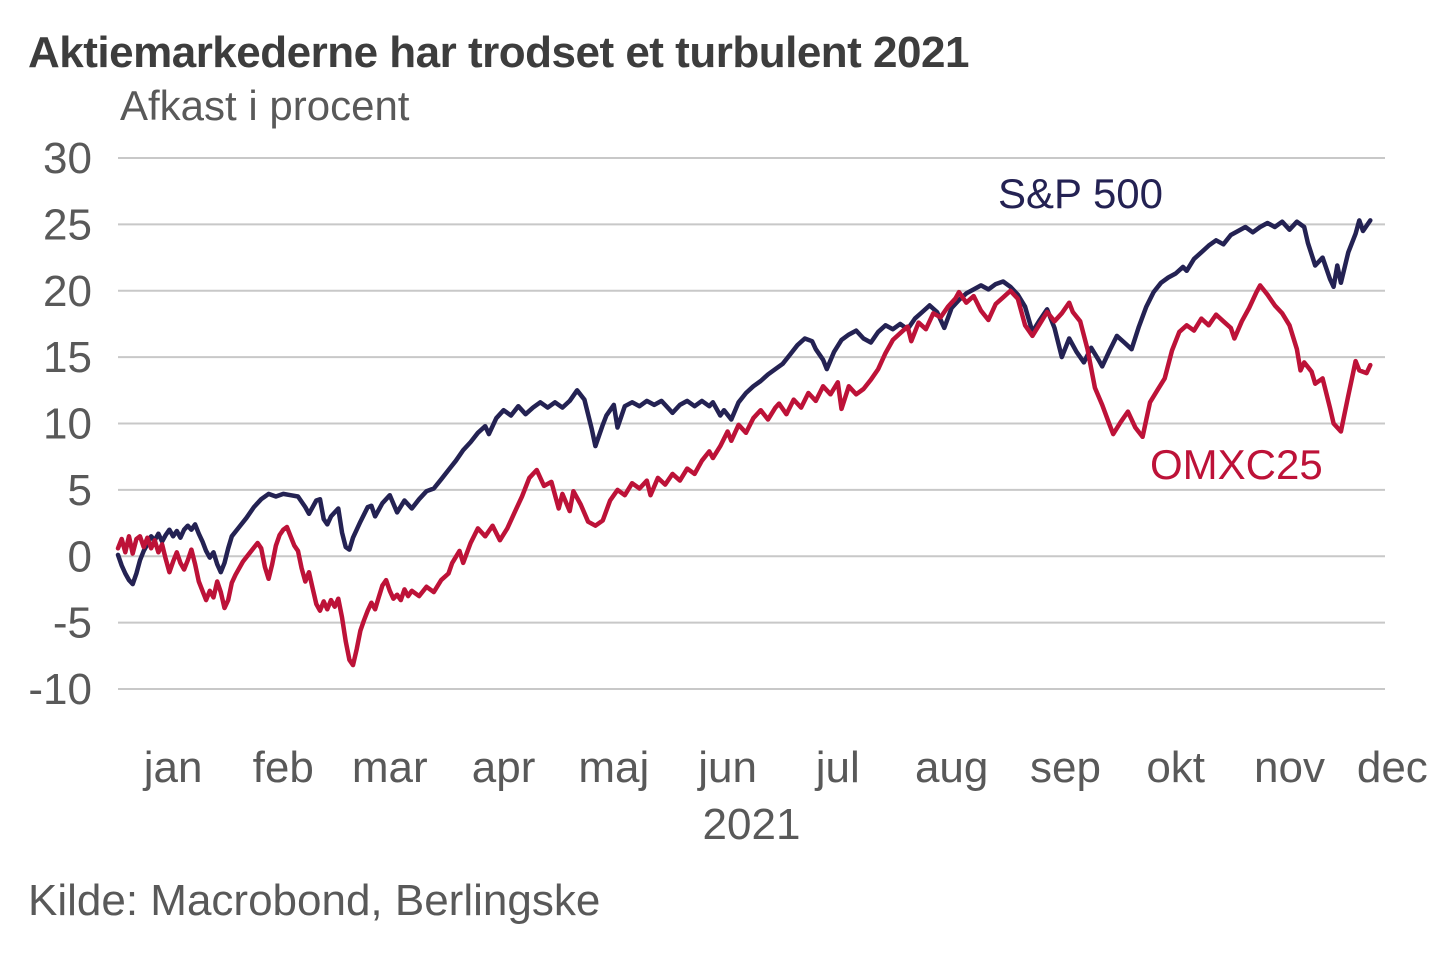 This screenshot has width=1440, height=960. Describe the element at coordinates (67, 291) in the screenshot. I see `y-tick-label: 20` at that location.